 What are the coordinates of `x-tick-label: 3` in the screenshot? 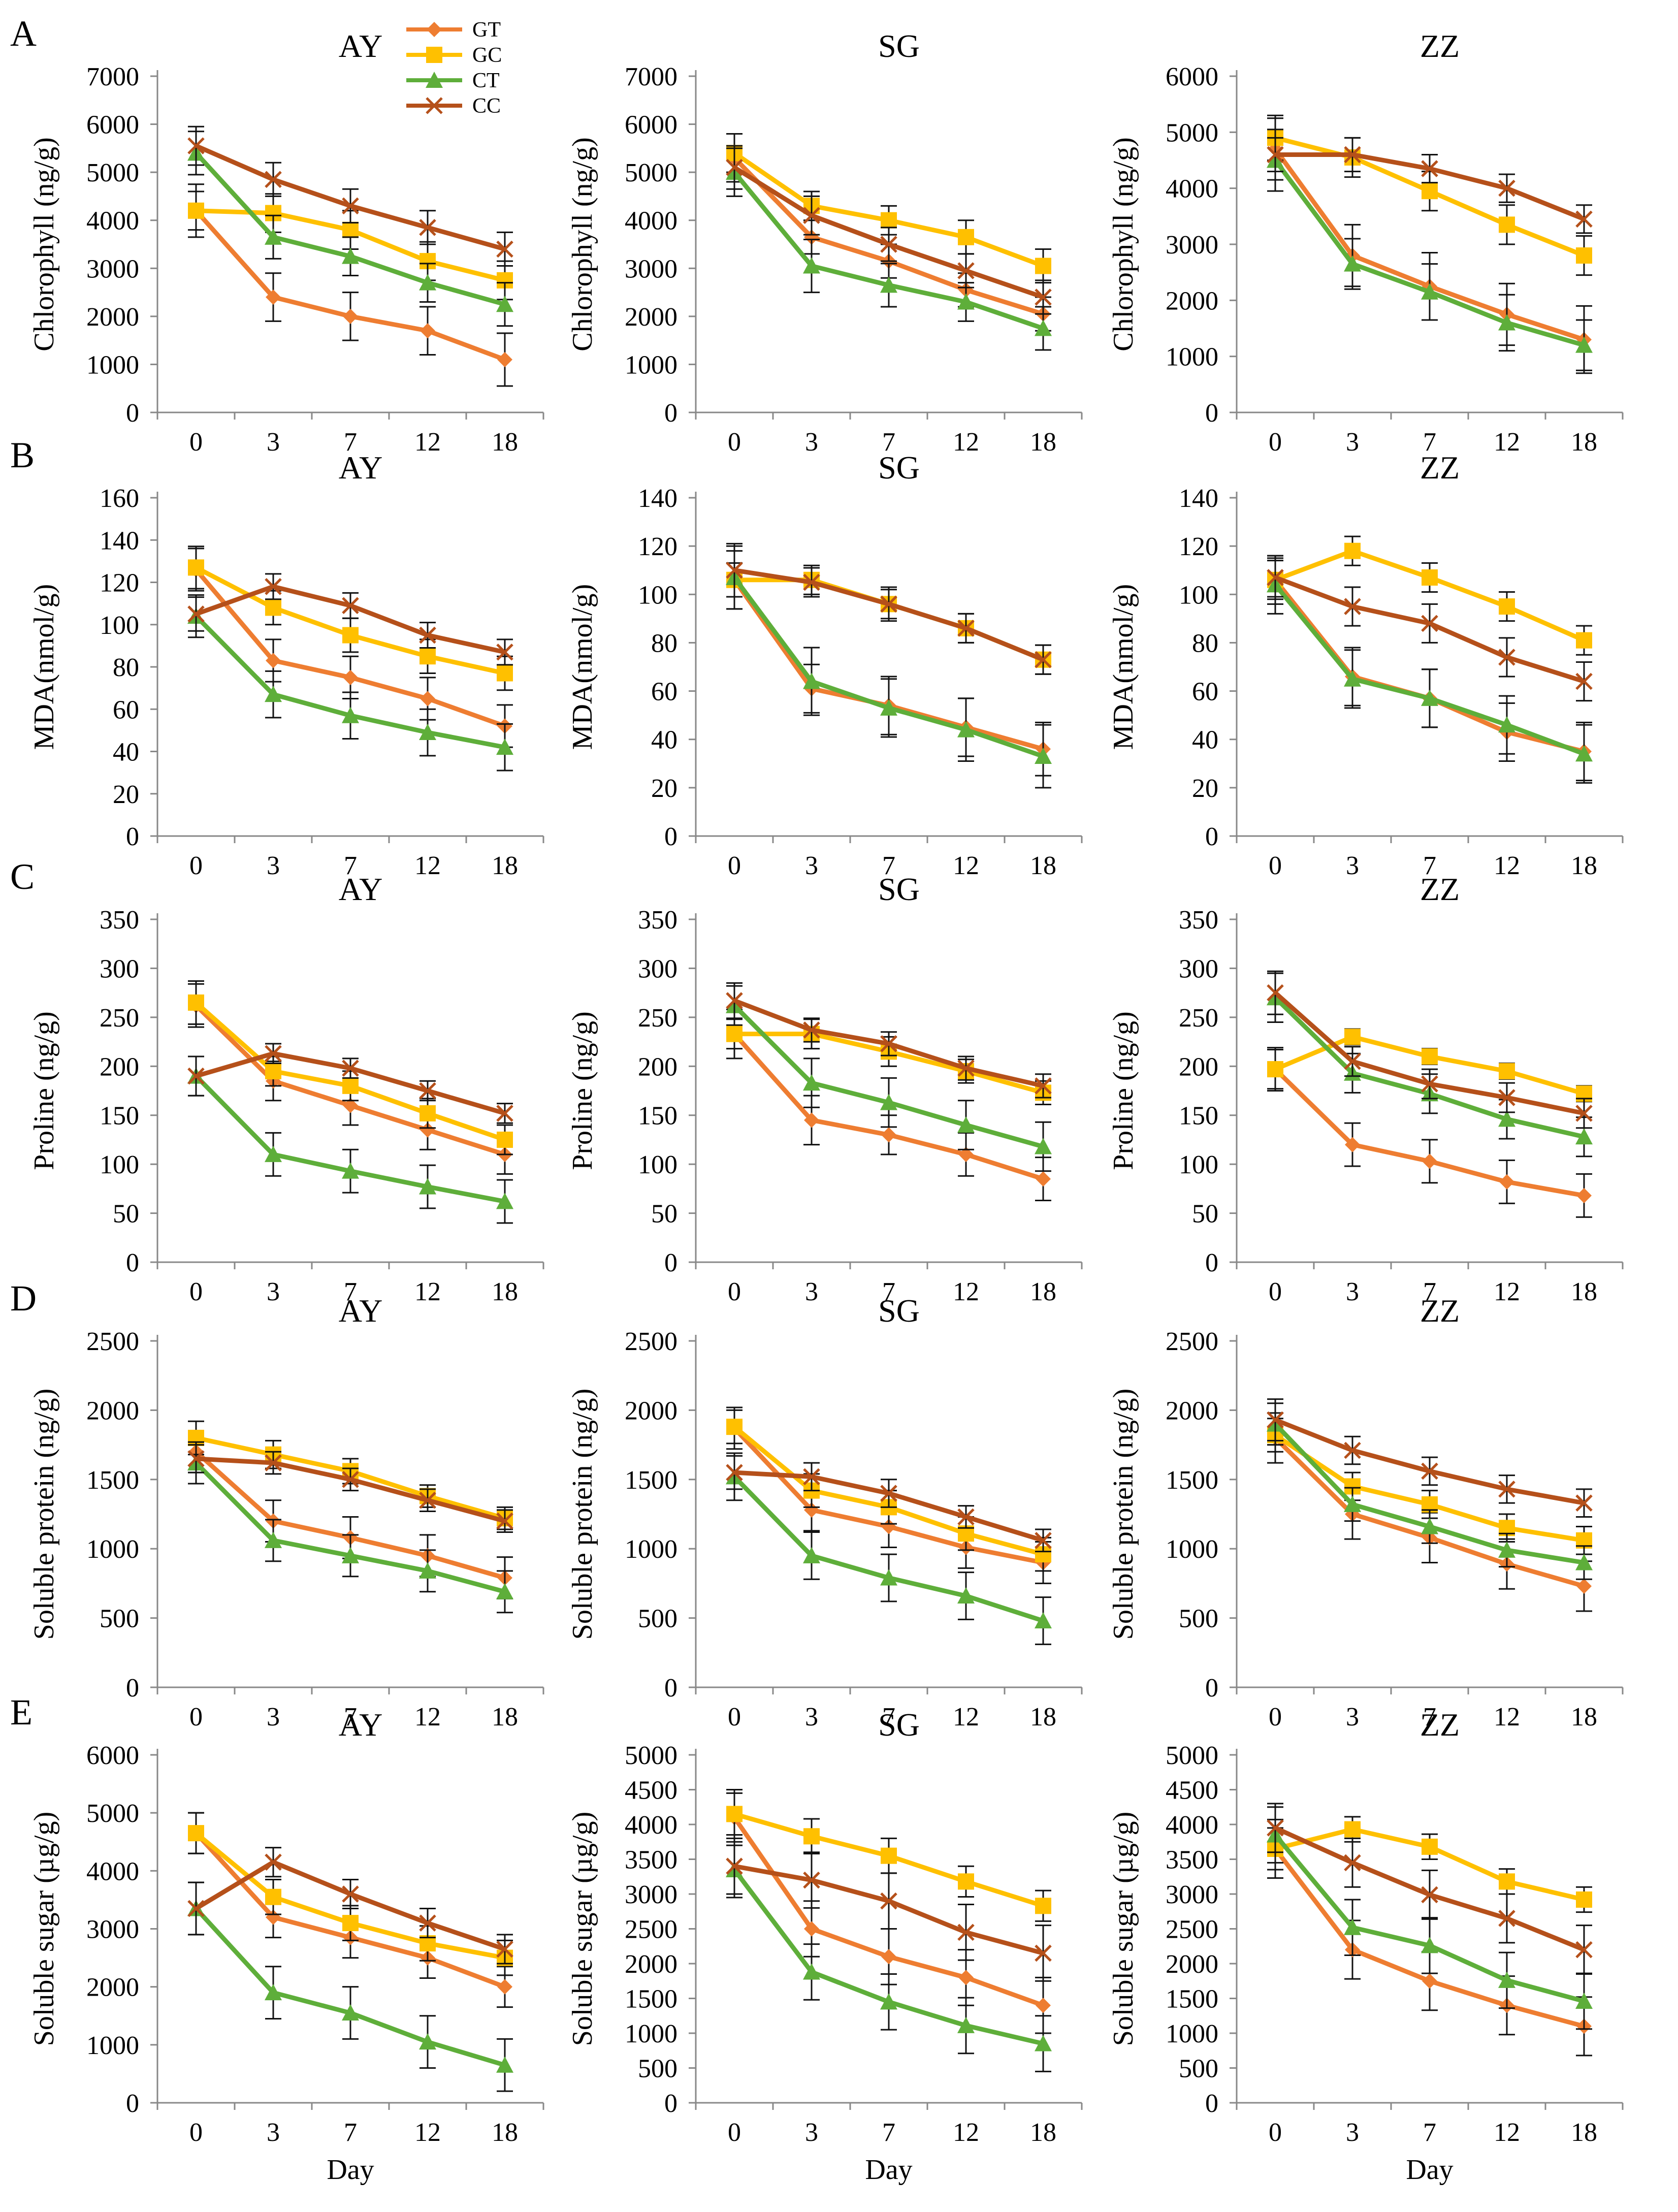 It's located at (273, 442).